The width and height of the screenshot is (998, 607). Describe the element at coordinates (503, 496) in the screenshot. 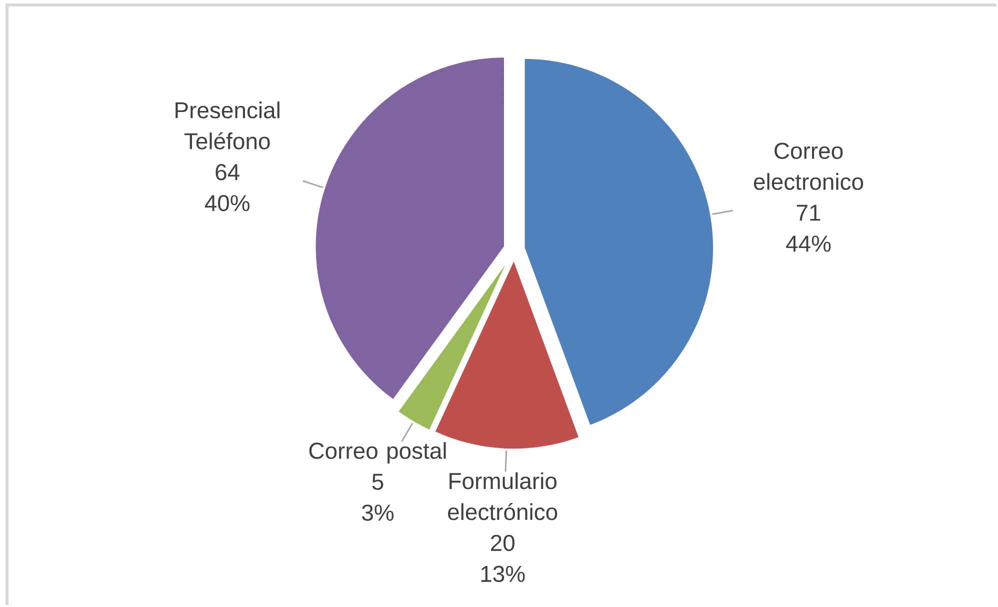

I see `slice-label: Formulario electrónico` at that location.